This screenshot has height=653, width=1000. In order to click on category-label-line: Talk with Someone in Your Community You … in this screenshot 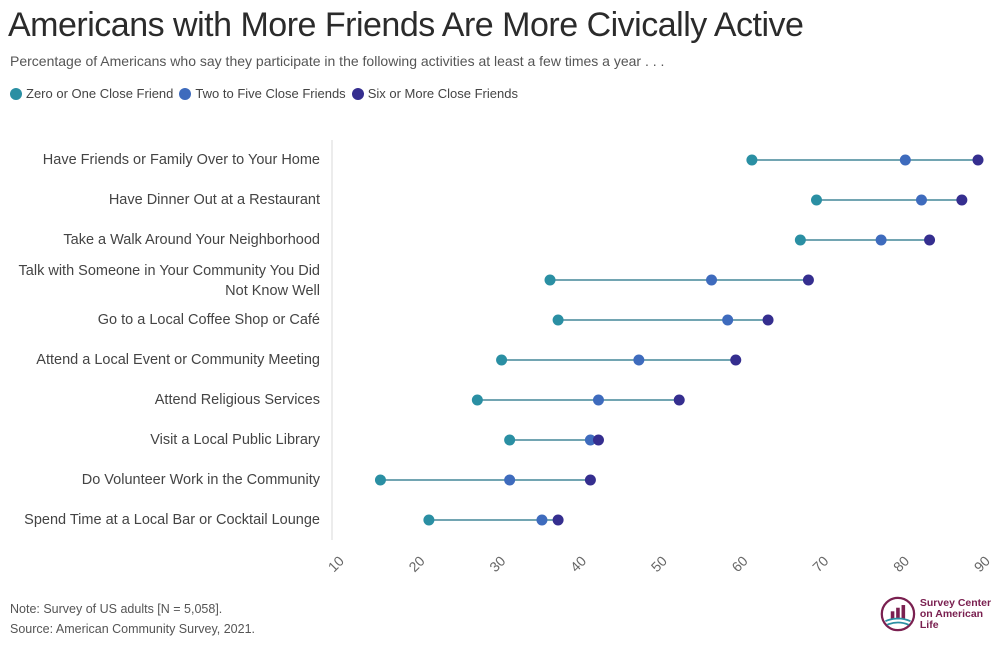, I will do `click(169, 271)`.